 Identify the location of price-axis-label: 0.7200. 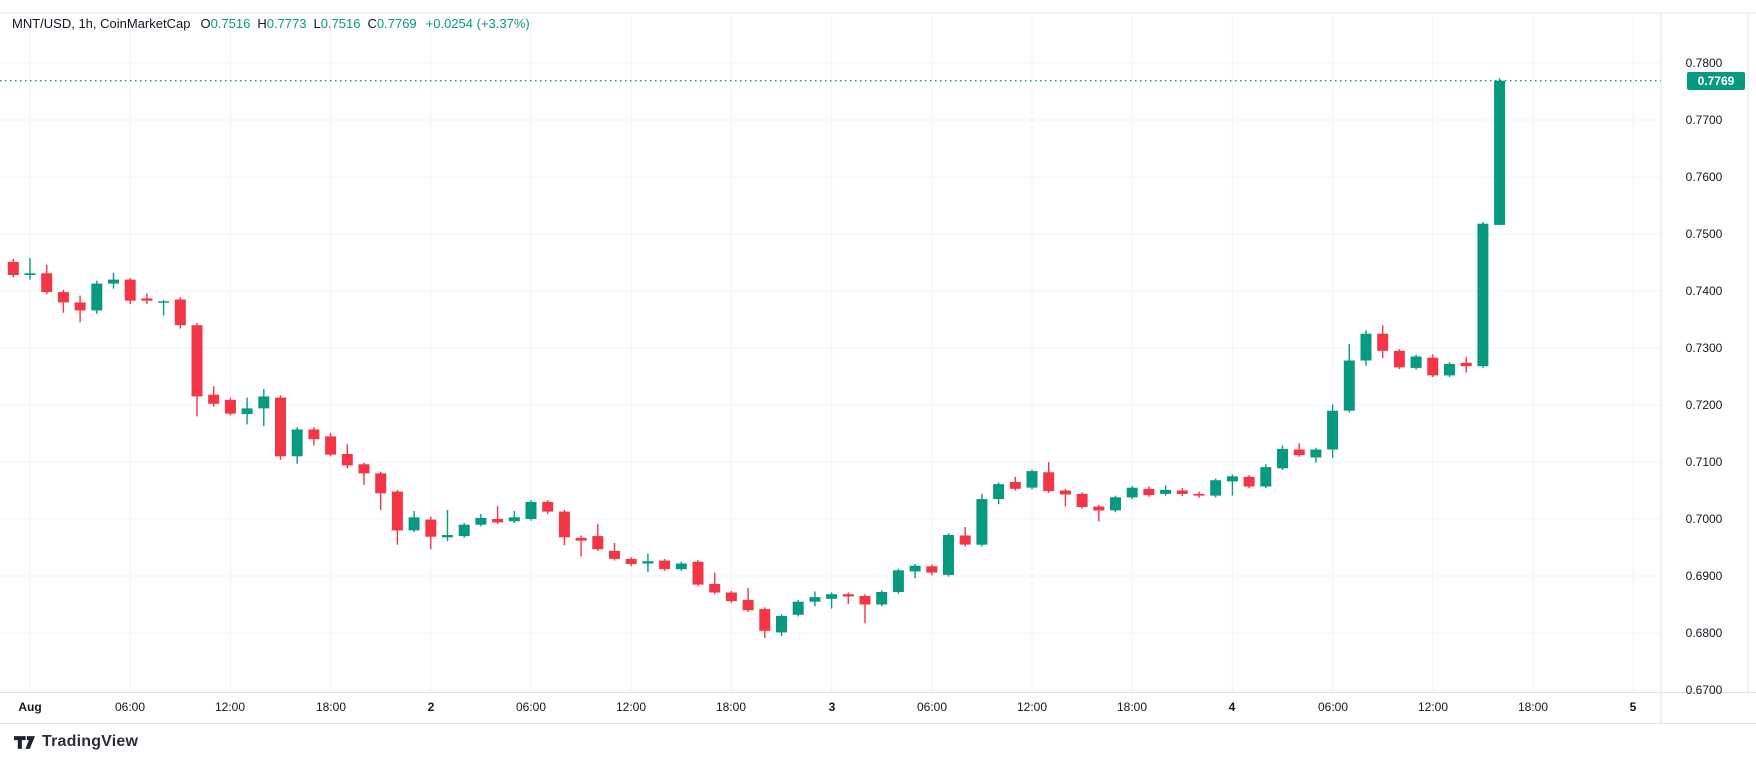
(1704, 405).